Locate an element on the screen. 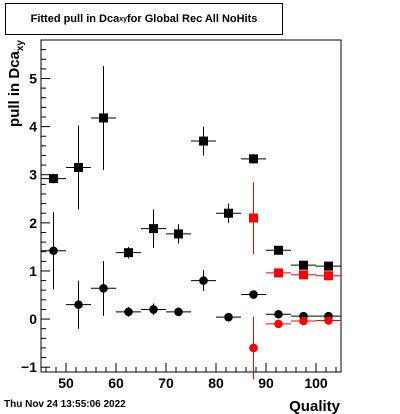 The height and width of the screenshot is (414, 400). y-tick-label: 3 is located at coordinates (33, 175).